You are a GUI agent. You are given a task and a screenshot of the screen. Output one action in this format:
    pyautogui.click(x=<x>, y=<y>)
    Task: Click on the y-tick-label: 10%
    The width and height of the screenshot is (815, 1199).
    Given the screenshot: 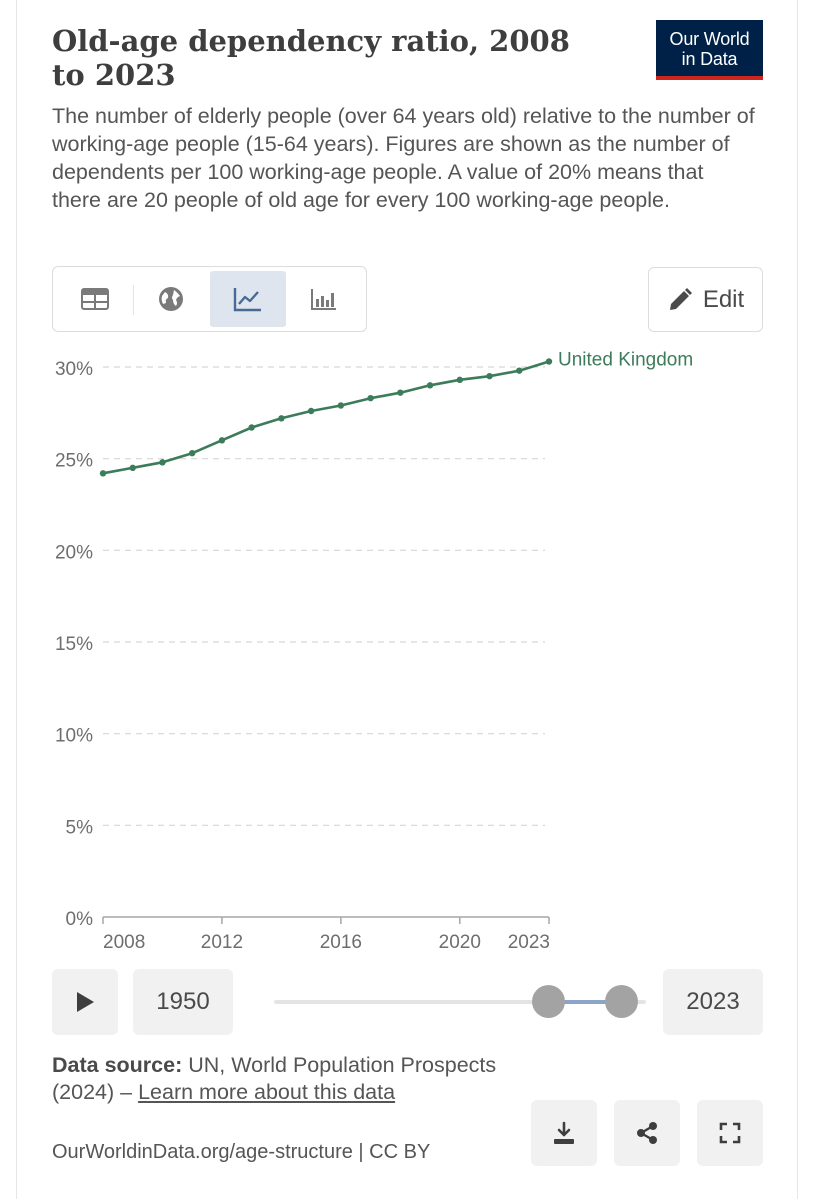 What is the action you would take?
    pyautogui.click(x=74, y=736)
    